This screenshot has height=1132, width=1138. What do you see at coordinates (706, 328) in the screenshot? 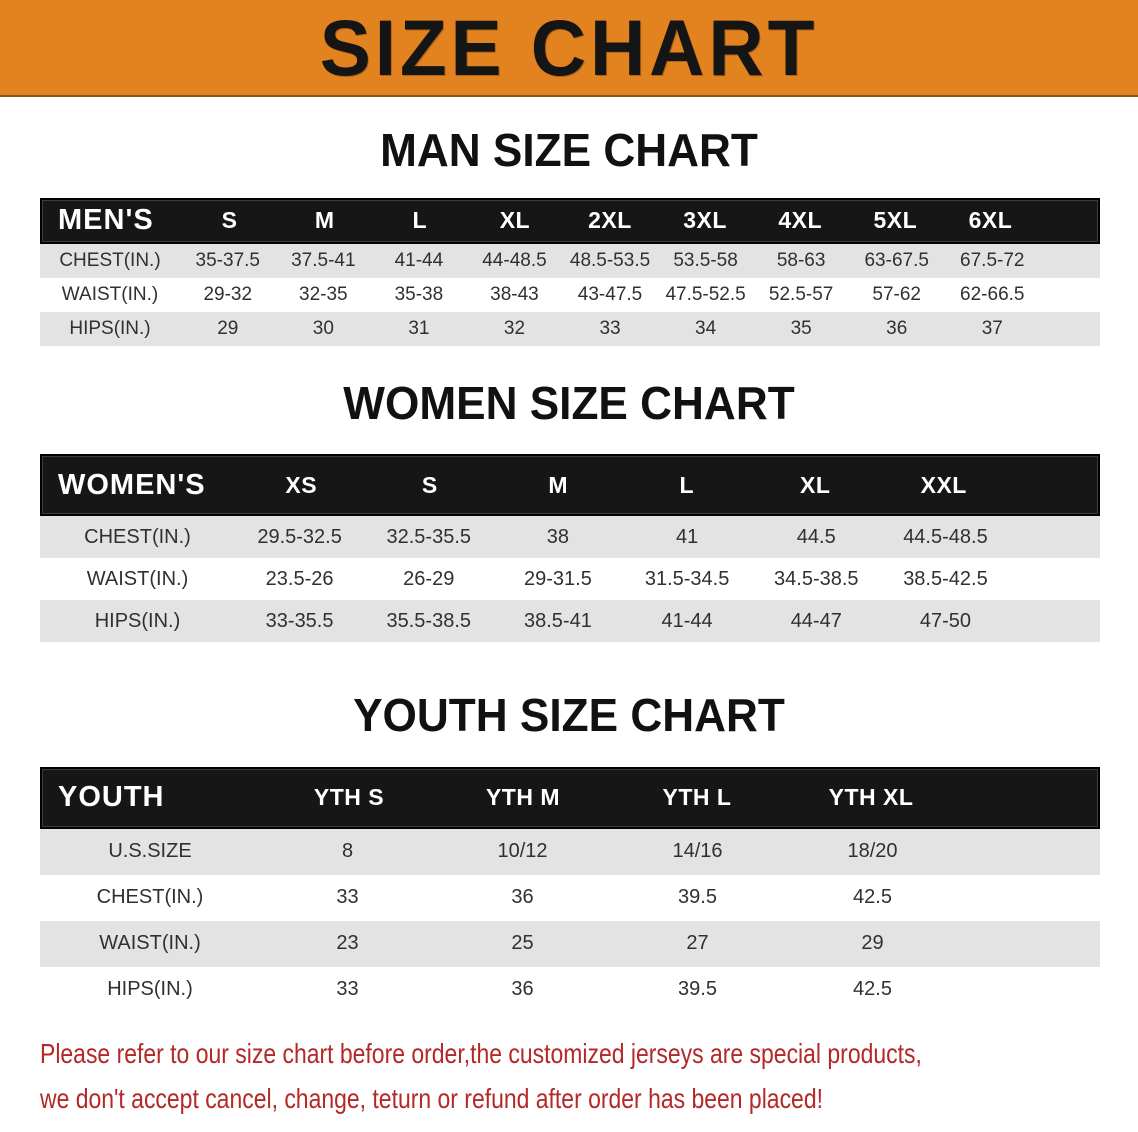
I see `size-value: 34` at bounding box center [706, 328].